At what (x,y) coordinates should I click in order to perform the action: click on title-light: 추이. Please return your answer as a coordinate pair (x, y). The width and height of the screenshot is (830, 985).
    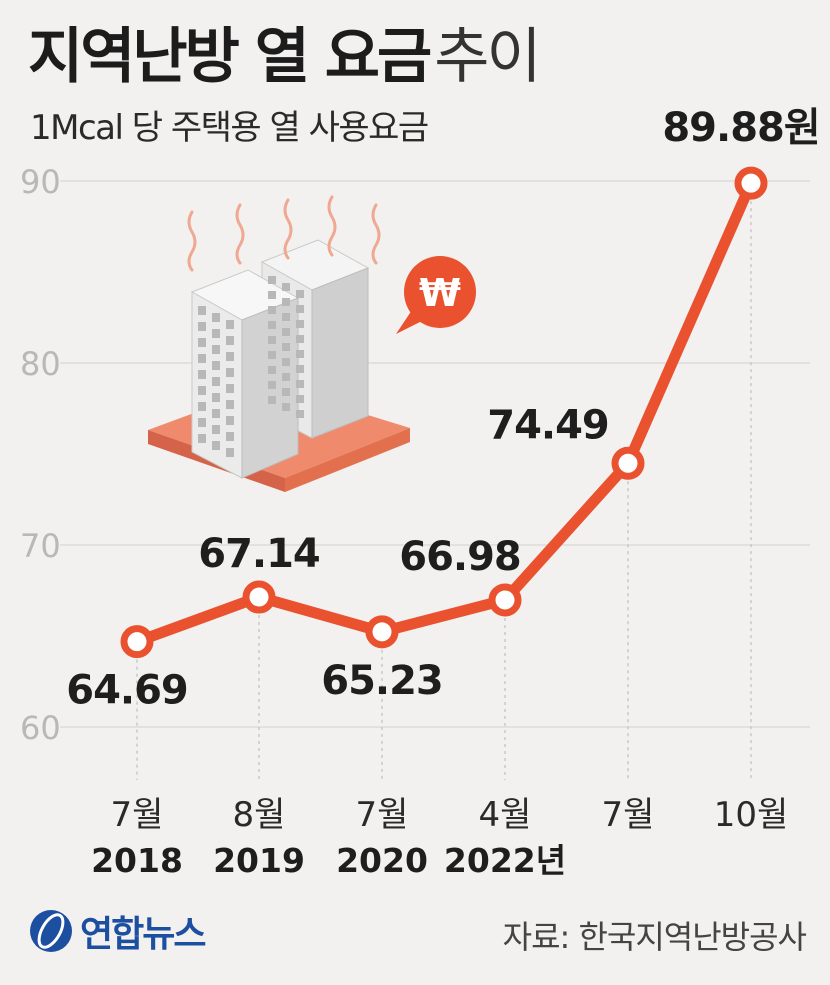
    Looking at the image, I should click on (487, 57).